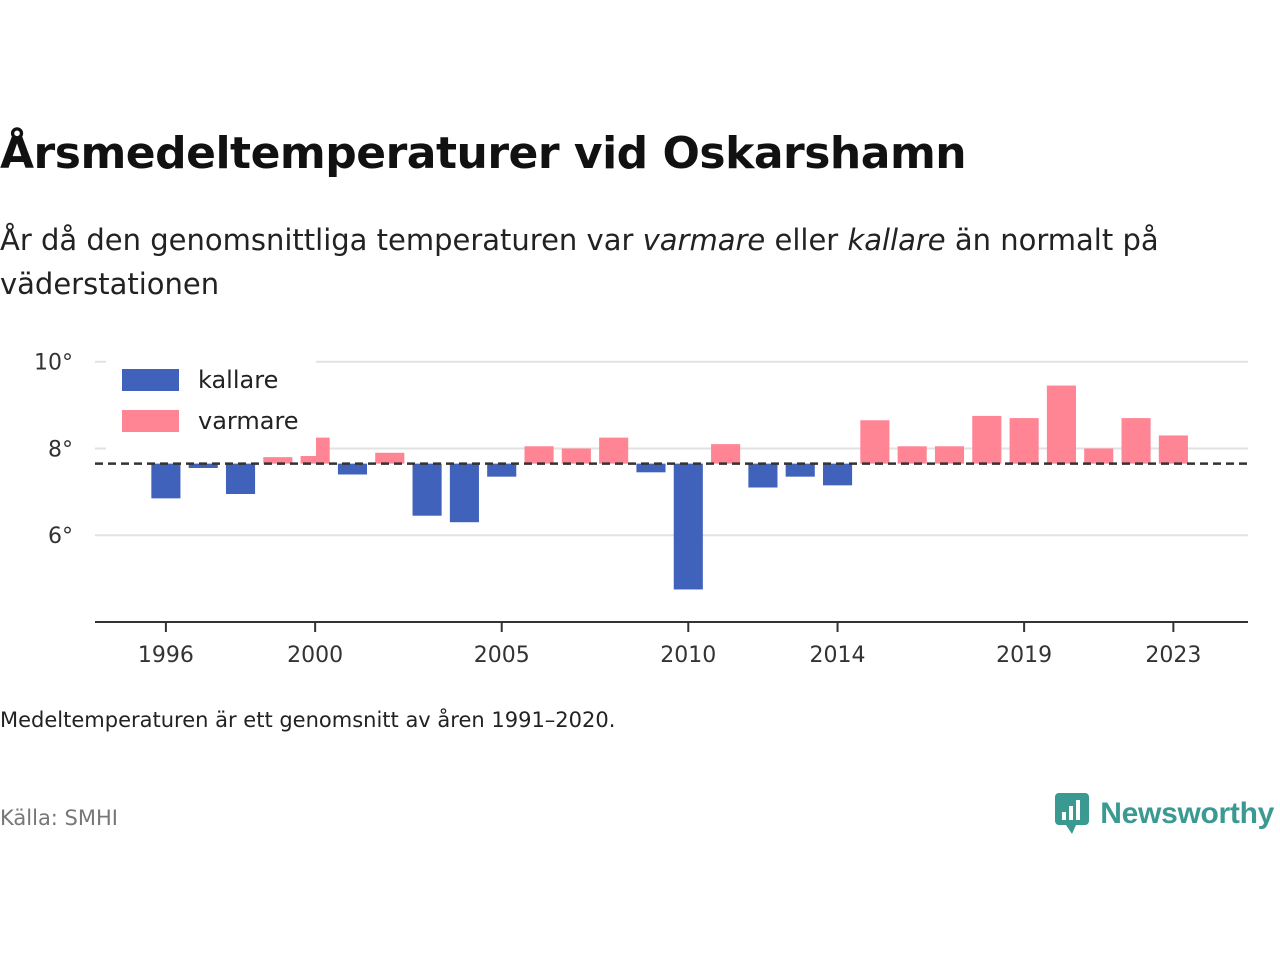 Image resolution: width=1280 pixels, height=960 pixels. Describe the element at coordinates (166, 481) in the screenshot. I see `bar-1996` at that location.